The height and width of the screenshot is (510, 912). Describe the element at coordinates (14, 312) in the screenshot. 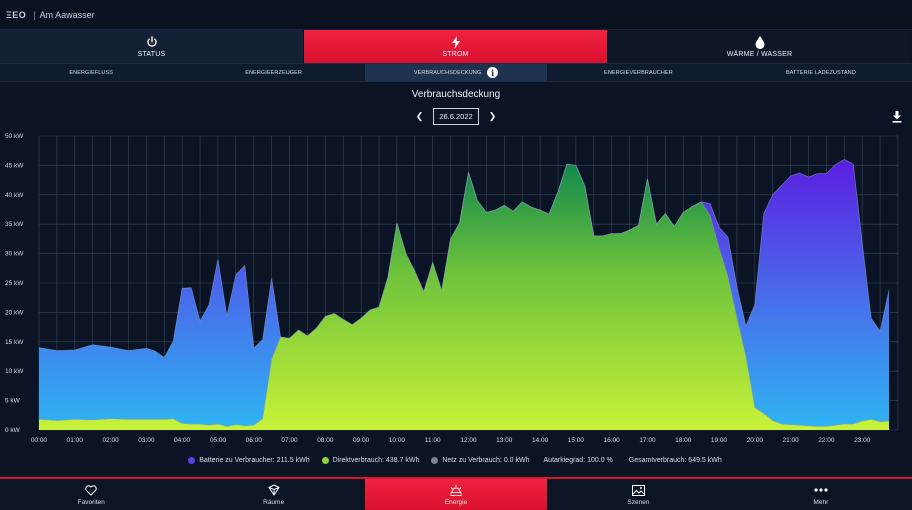

I see `y-tick-label: 20 kW` at that location.